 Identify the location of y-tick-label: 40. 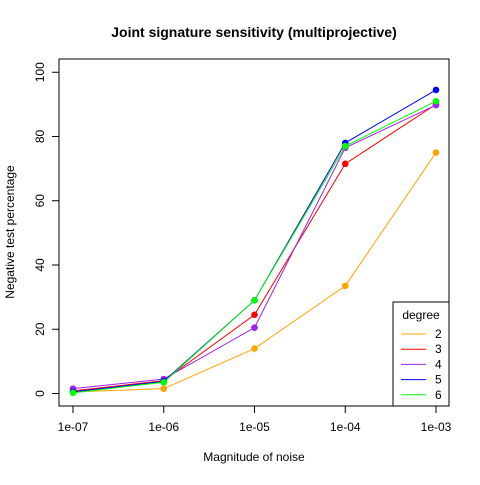
(40, 265).